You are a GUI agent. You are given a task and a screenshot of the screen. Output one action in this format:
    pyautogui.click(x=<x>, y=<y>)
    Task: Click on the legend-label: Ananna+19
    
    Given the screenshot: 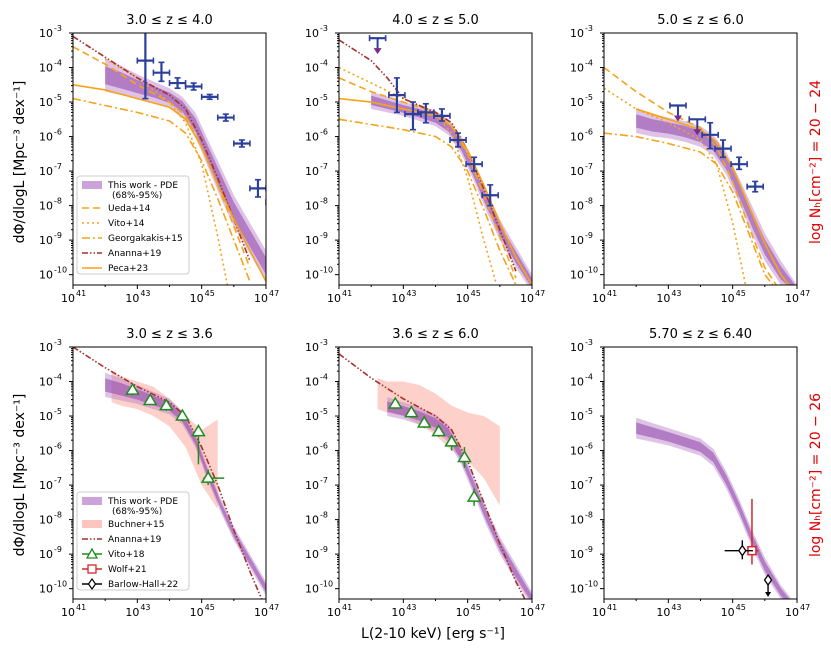 What is the action you would take?
    pyautogui.click(x=135, y=540)
    